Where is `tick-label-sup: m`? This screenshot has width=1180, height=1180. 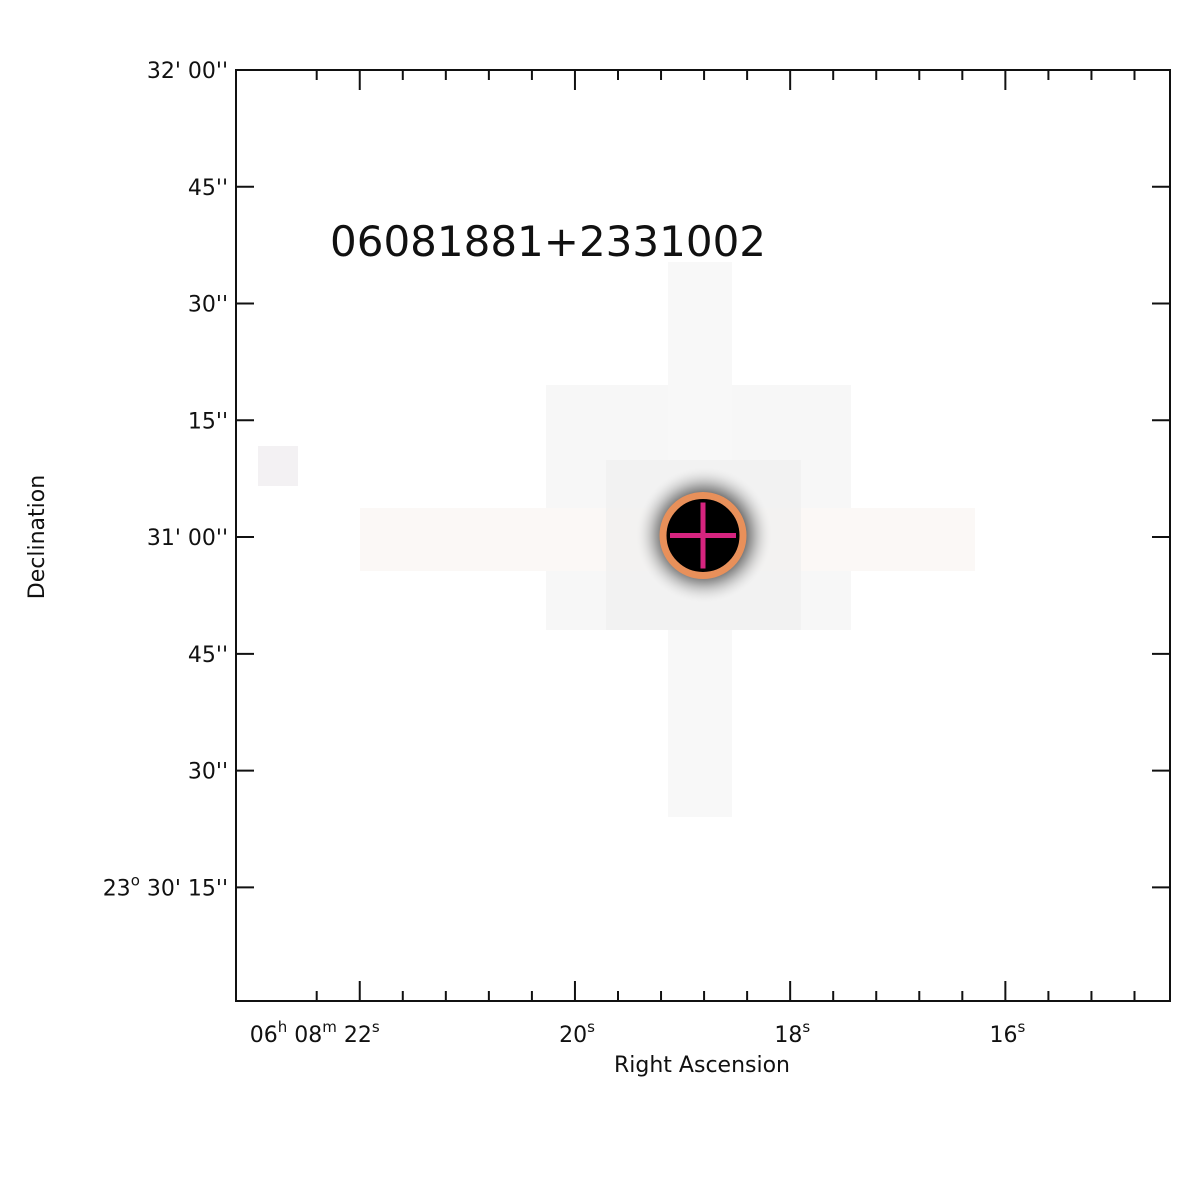
tick-label-sup: m is located at coordinates (329, 1027).